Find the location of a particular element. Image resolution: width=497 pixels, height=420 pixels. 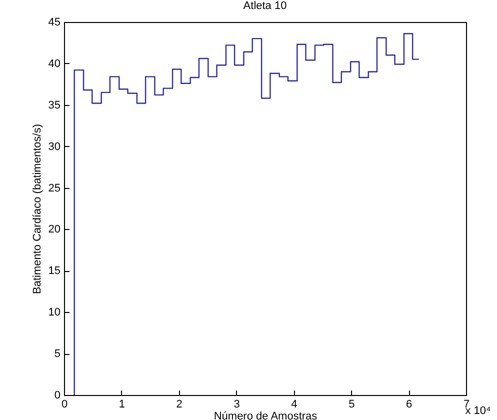

y-tick-label: 30 is located at coordinates (54, 146).